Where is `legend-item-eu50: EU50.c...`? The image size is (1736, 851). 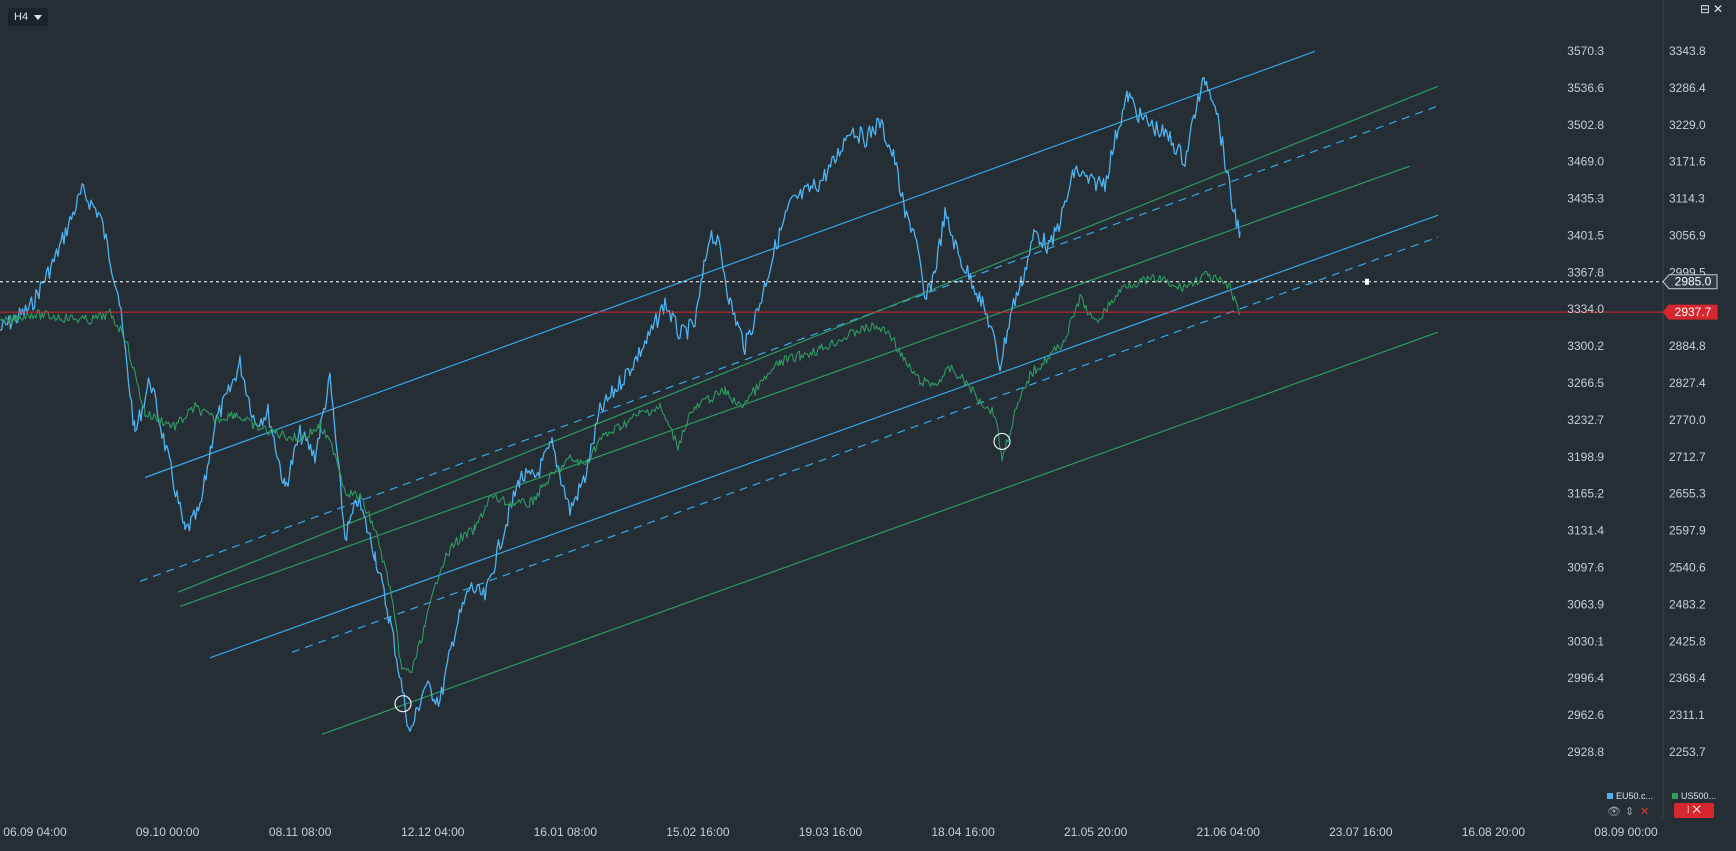 legend-item-eu50: EU50.c... is located at coordinates (1630, 796).